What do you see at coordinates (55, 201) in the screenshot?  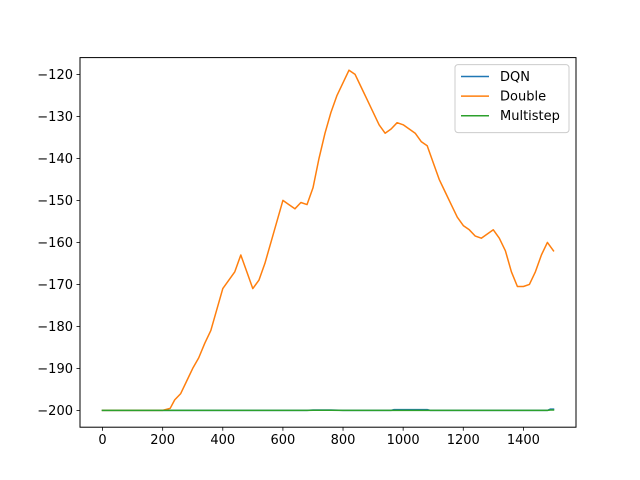 I see `y-tick-label: −150` at bounding box center [55, 201].